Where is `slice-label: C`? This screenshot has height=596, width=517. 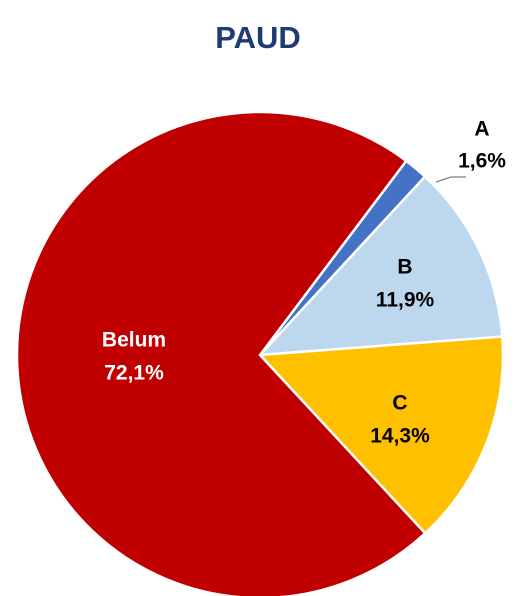 slice-label: C is located at coordinates (399, 403).